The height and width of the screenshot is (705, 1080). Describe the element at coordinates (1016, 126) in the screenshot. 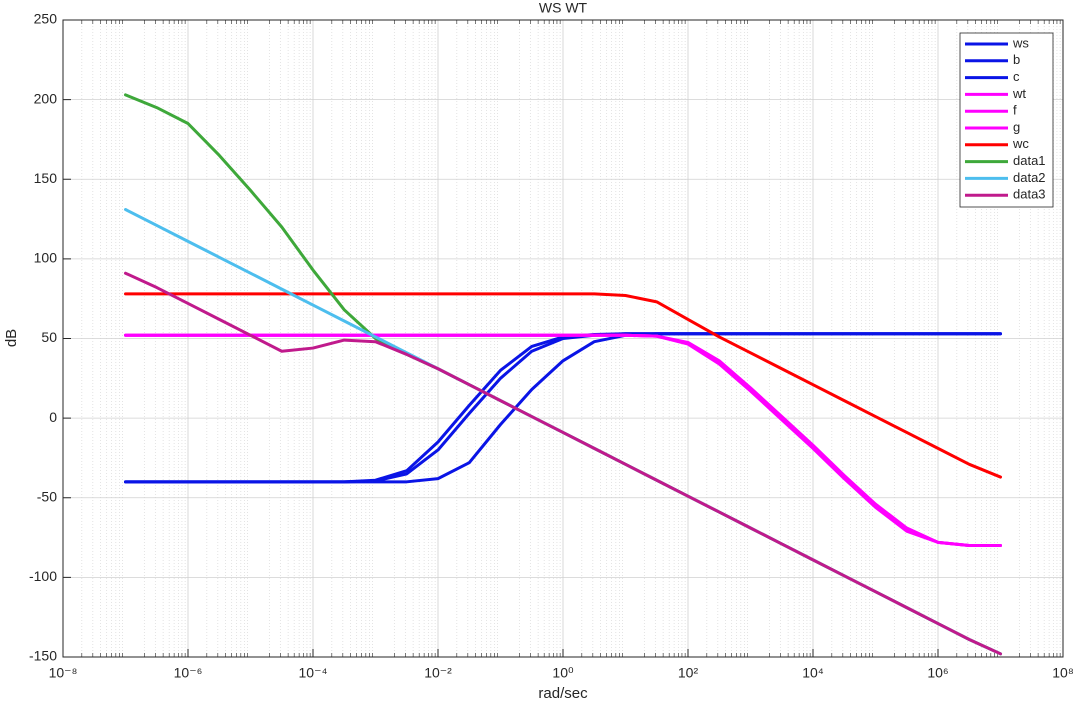

I see `legend-label: g` at that location.